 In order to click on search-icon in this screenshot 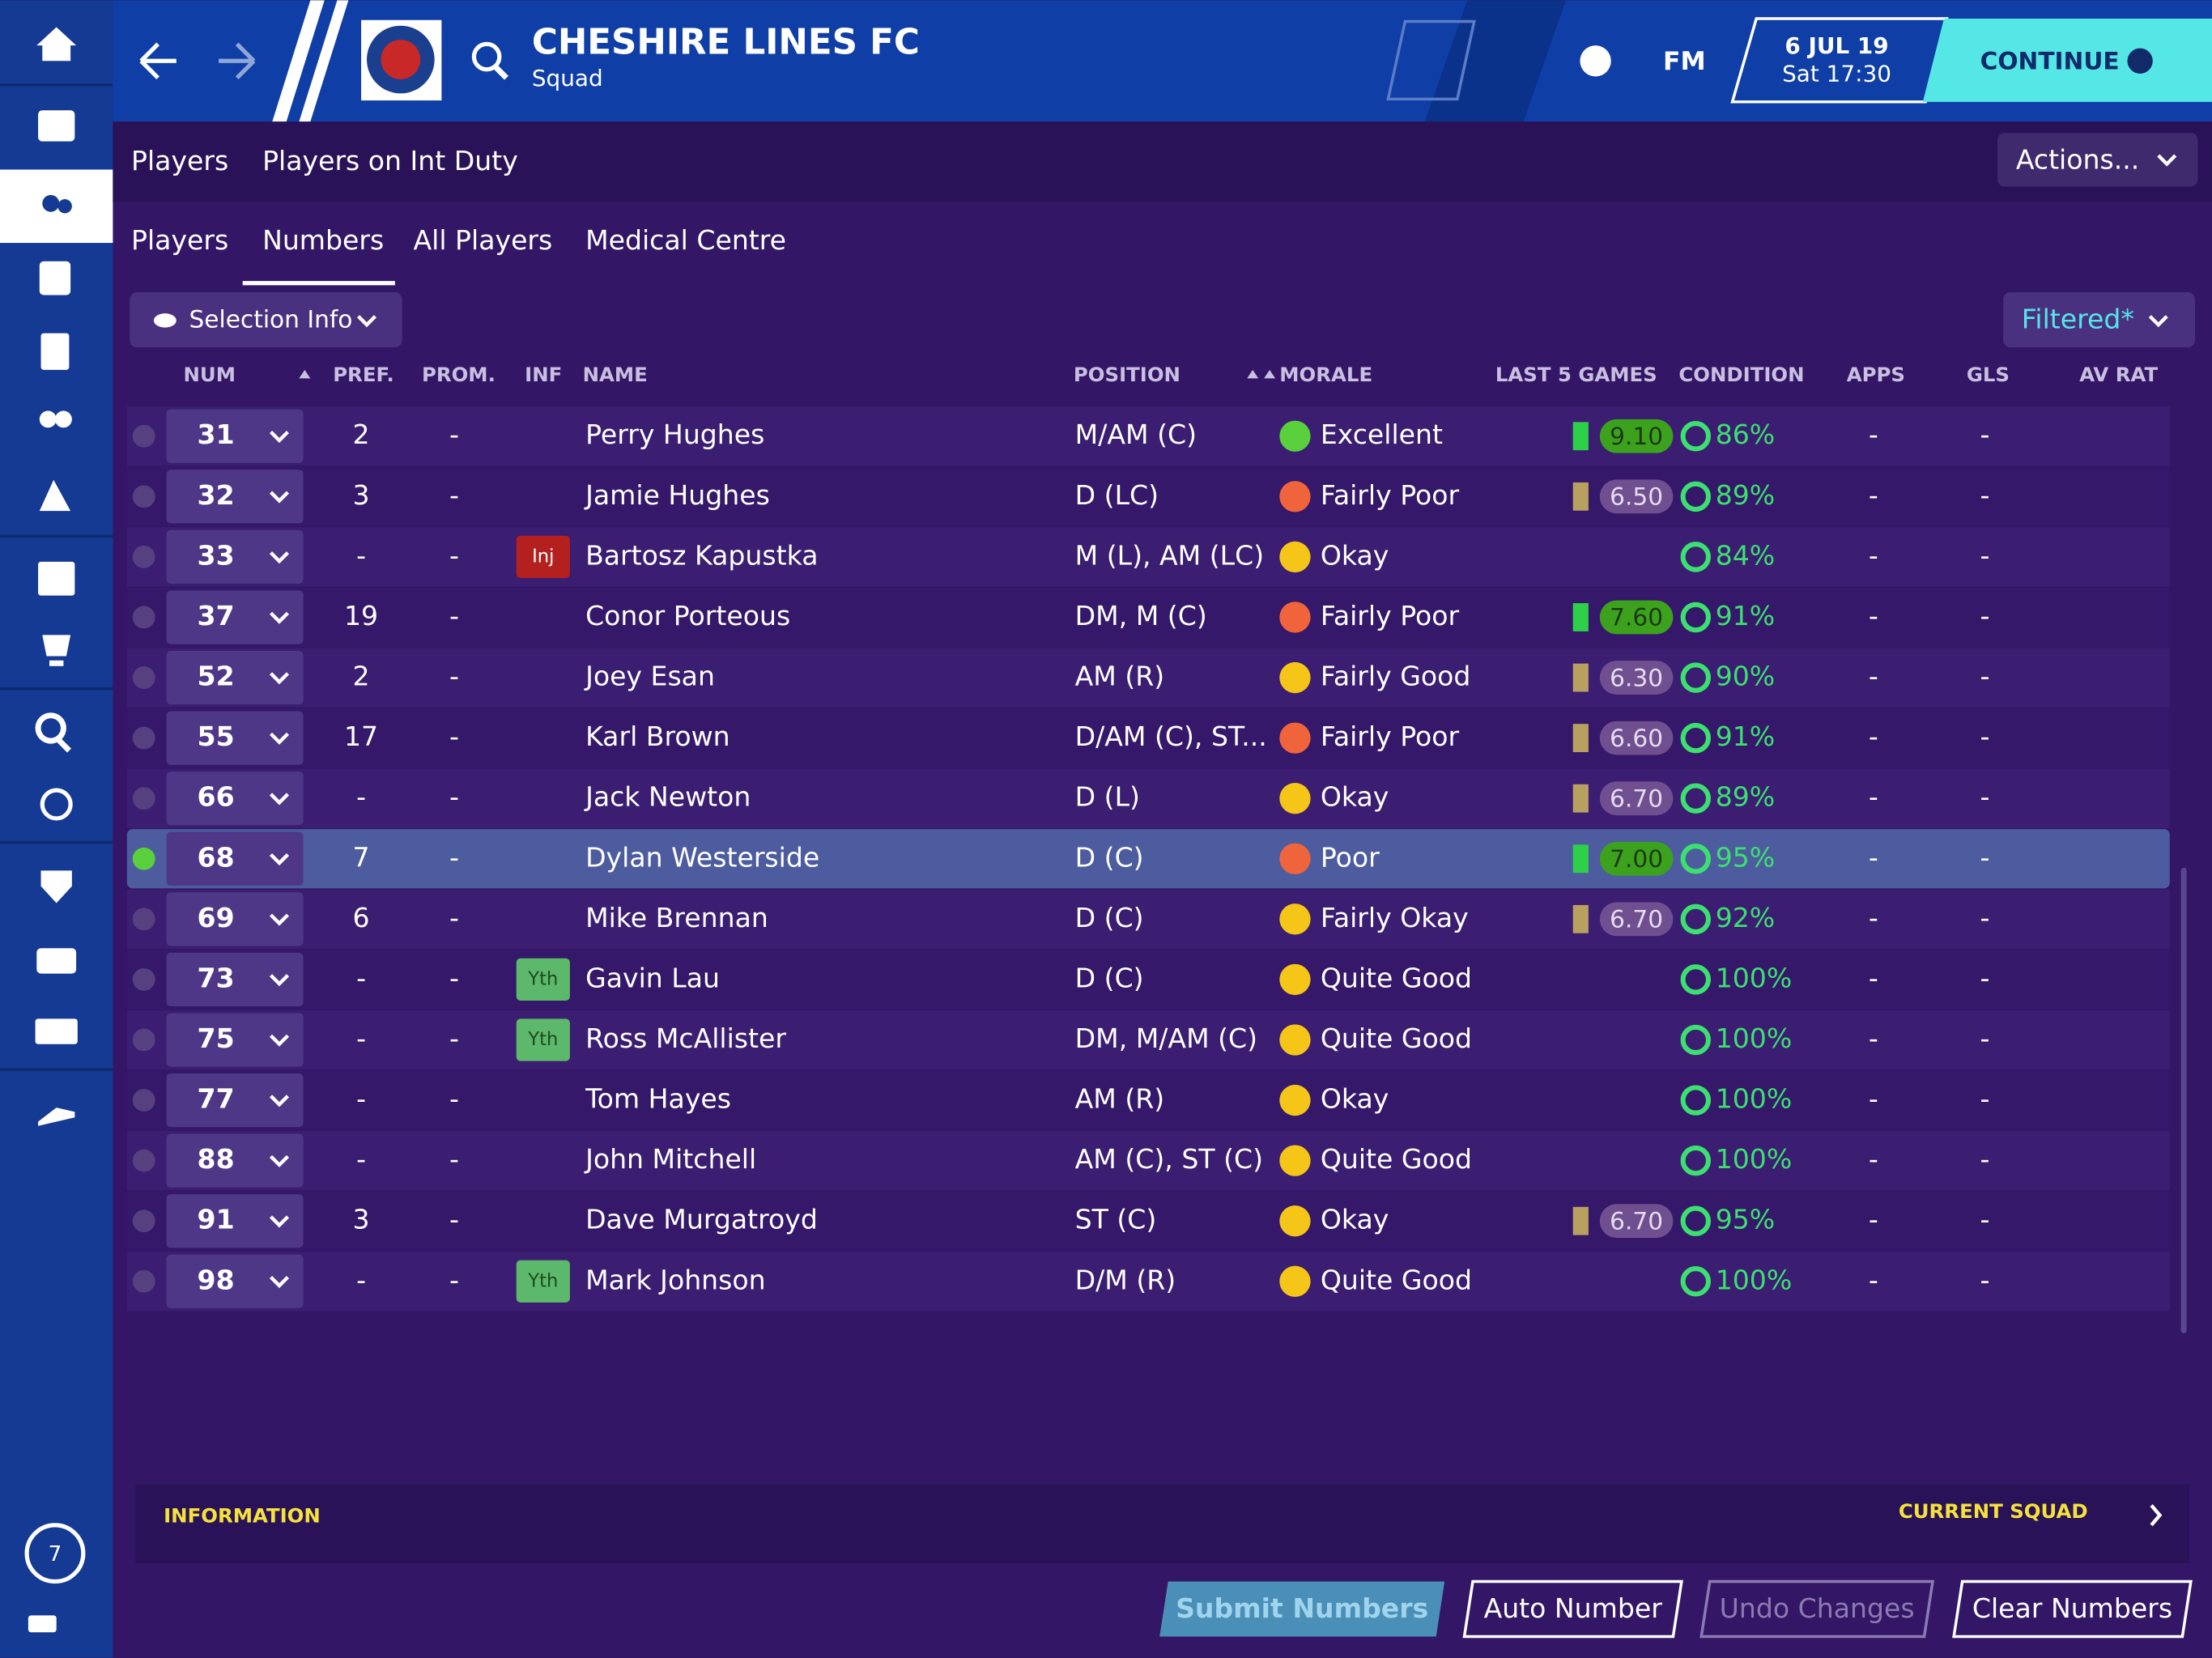, I will do `click(487, 56)`.